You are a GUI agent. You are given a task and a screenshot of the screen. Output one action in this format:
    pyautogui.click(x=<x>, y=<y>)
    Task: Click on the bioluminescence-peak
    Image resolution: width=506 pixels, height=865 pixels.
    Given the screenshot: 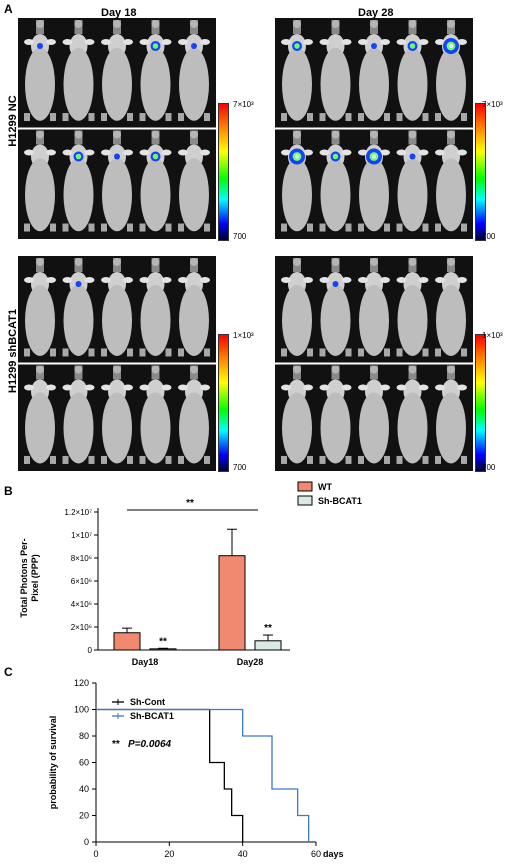 What is the action you would take?
    pyautogui.click(x=297, y=156)
    